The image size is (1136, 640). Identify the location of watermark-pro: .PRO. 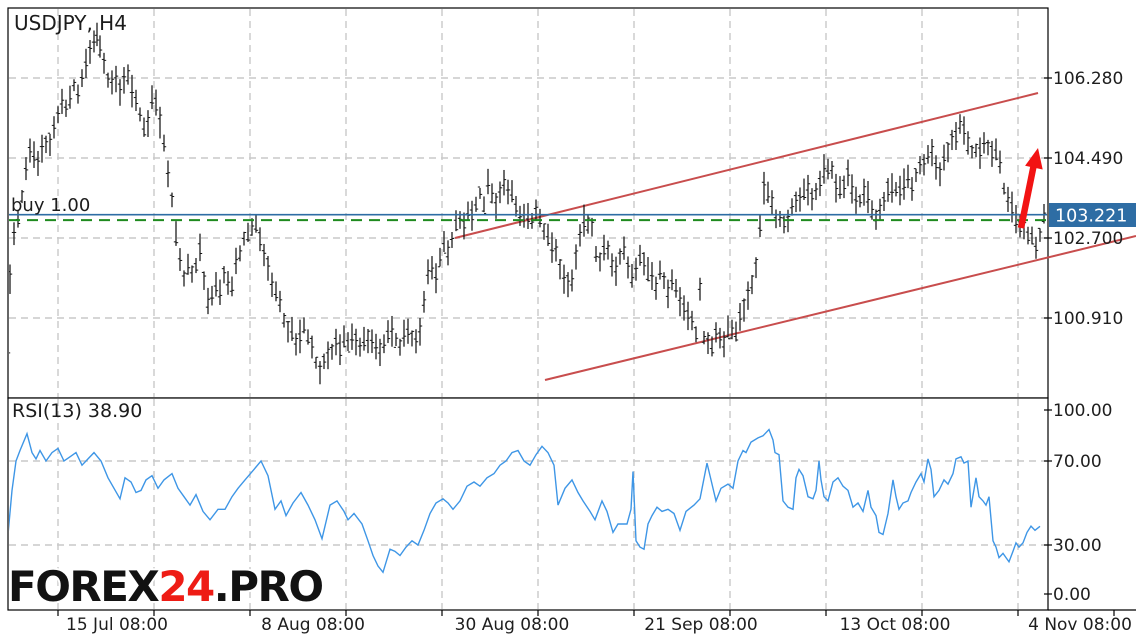
(268, 586).